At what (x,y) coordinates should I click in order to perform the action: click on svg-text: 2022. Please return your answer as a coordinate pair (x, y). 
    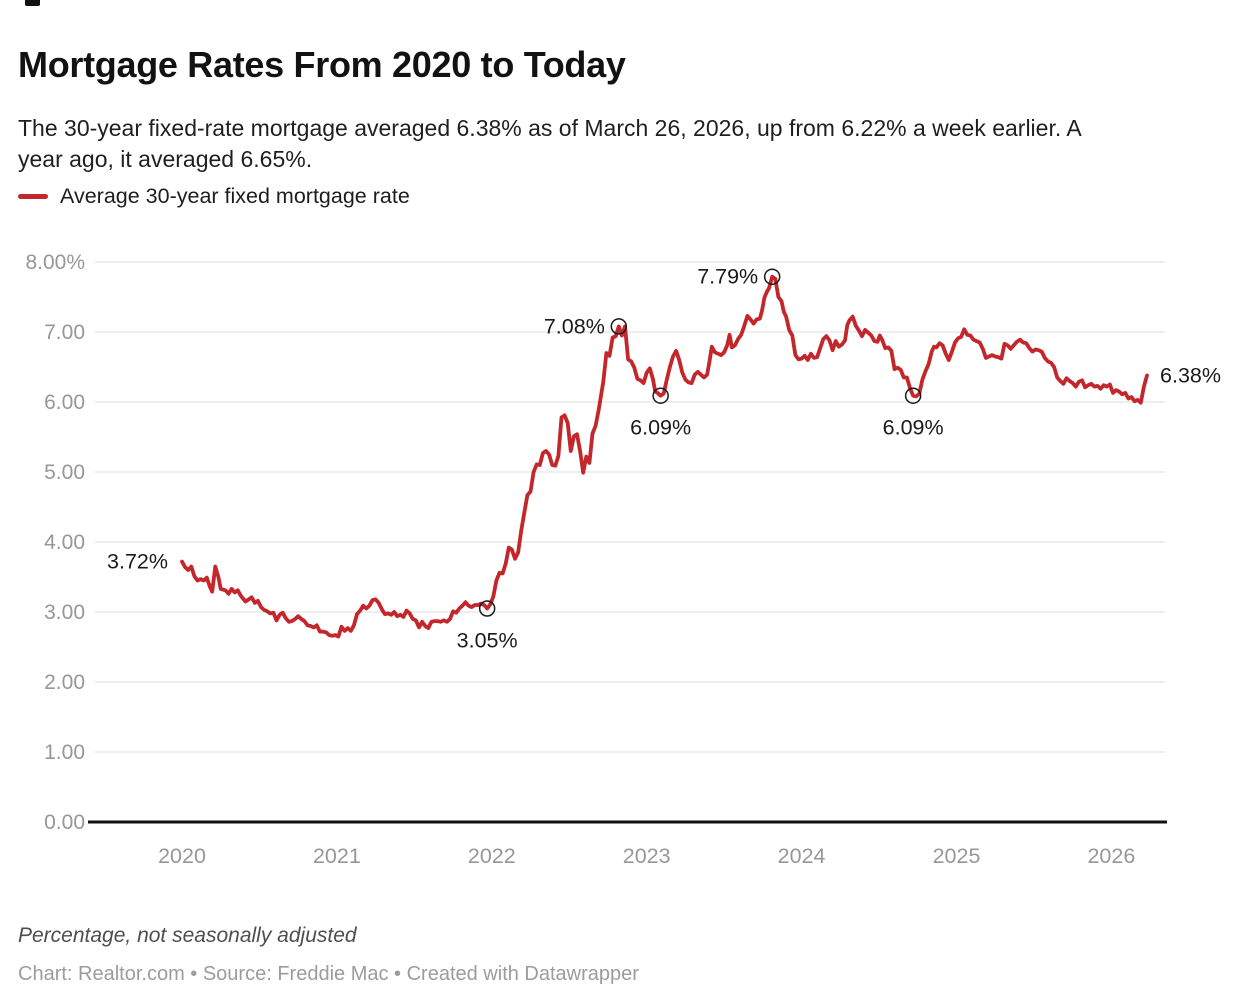
    Looking at the image, I should click on (492, 856).